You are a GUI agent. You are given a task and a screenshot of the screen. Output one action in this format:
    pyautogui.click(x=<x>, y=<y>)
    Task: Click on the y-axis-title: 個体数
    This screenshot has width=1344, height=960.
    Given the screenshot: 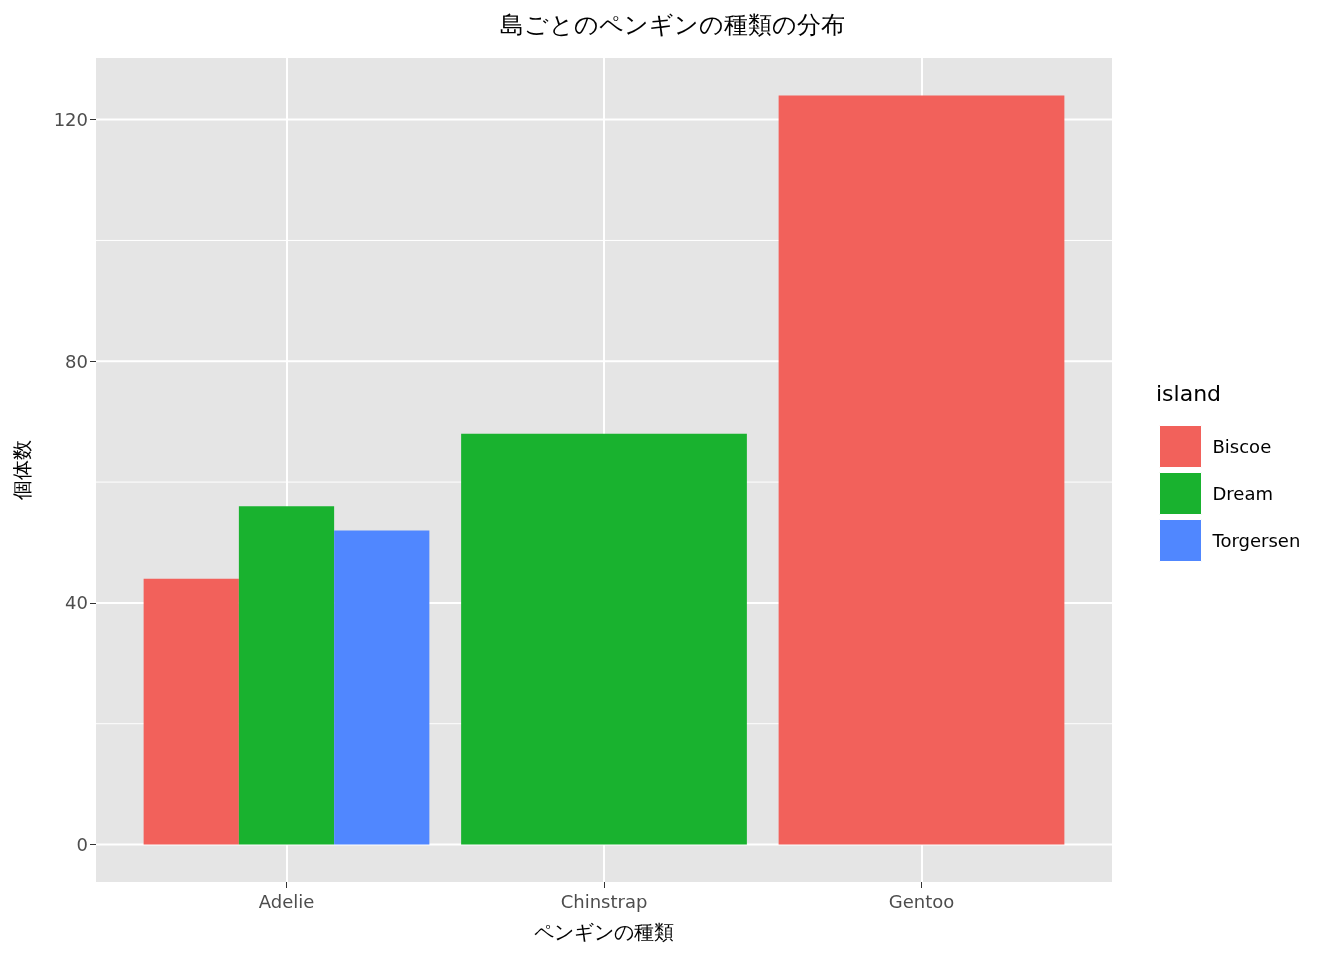 What is the action you would take?
    pyautogui.click(x=22, y=470)
    